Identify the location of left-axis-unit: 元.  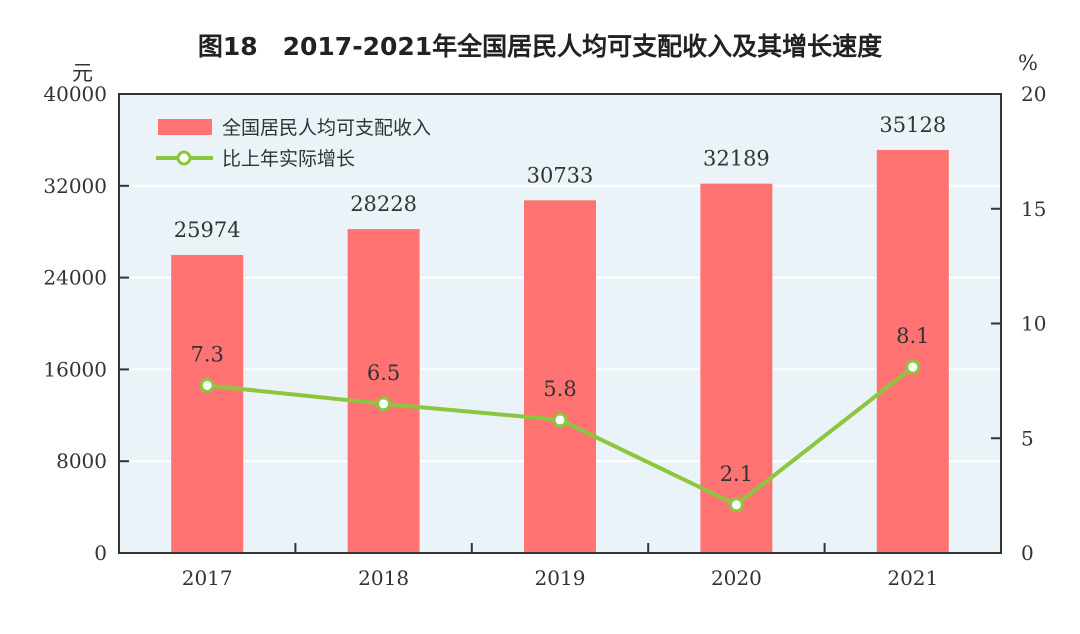
(82, 73).